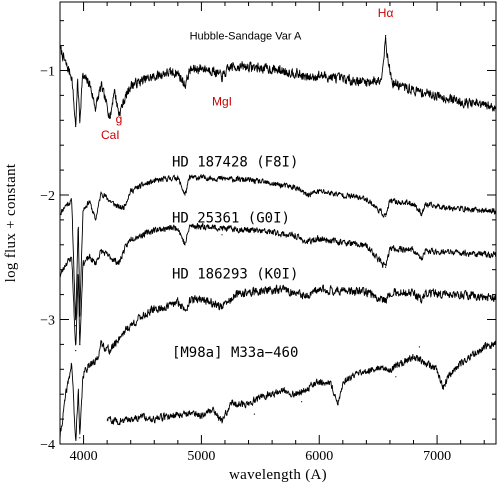  What do you see at coordinates (11, 222) in the screenshot?
I see `y-axis-title: log flux + constant` at bounding box center [11, 222].